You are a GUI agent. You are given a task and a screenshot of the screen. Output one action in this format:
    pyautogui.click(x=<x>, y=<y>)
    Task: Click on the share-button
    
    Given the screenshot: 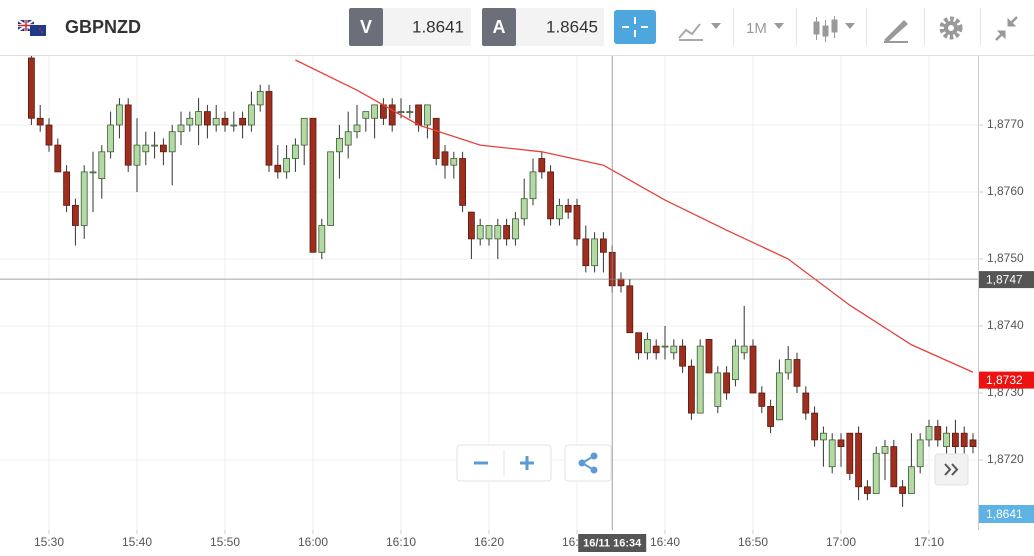 What is the action you would take?
    pyautogui.click(x=588, y=463)
    